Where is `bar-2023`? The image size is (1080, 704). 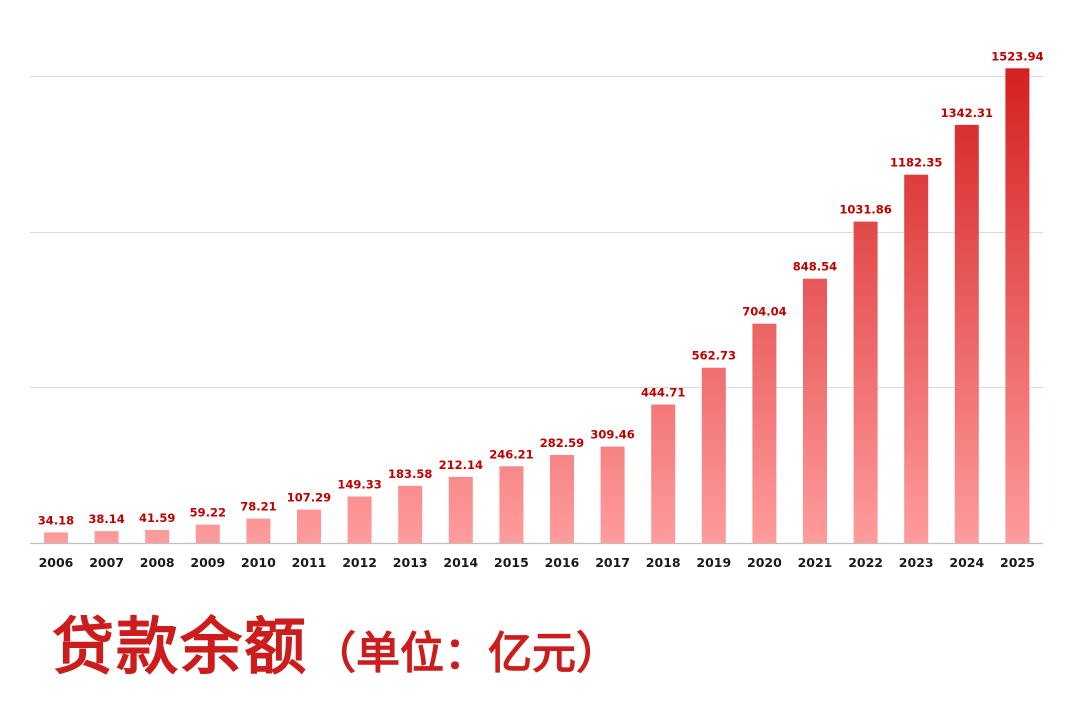 bar-2023 is located at coordinates (916, 358).